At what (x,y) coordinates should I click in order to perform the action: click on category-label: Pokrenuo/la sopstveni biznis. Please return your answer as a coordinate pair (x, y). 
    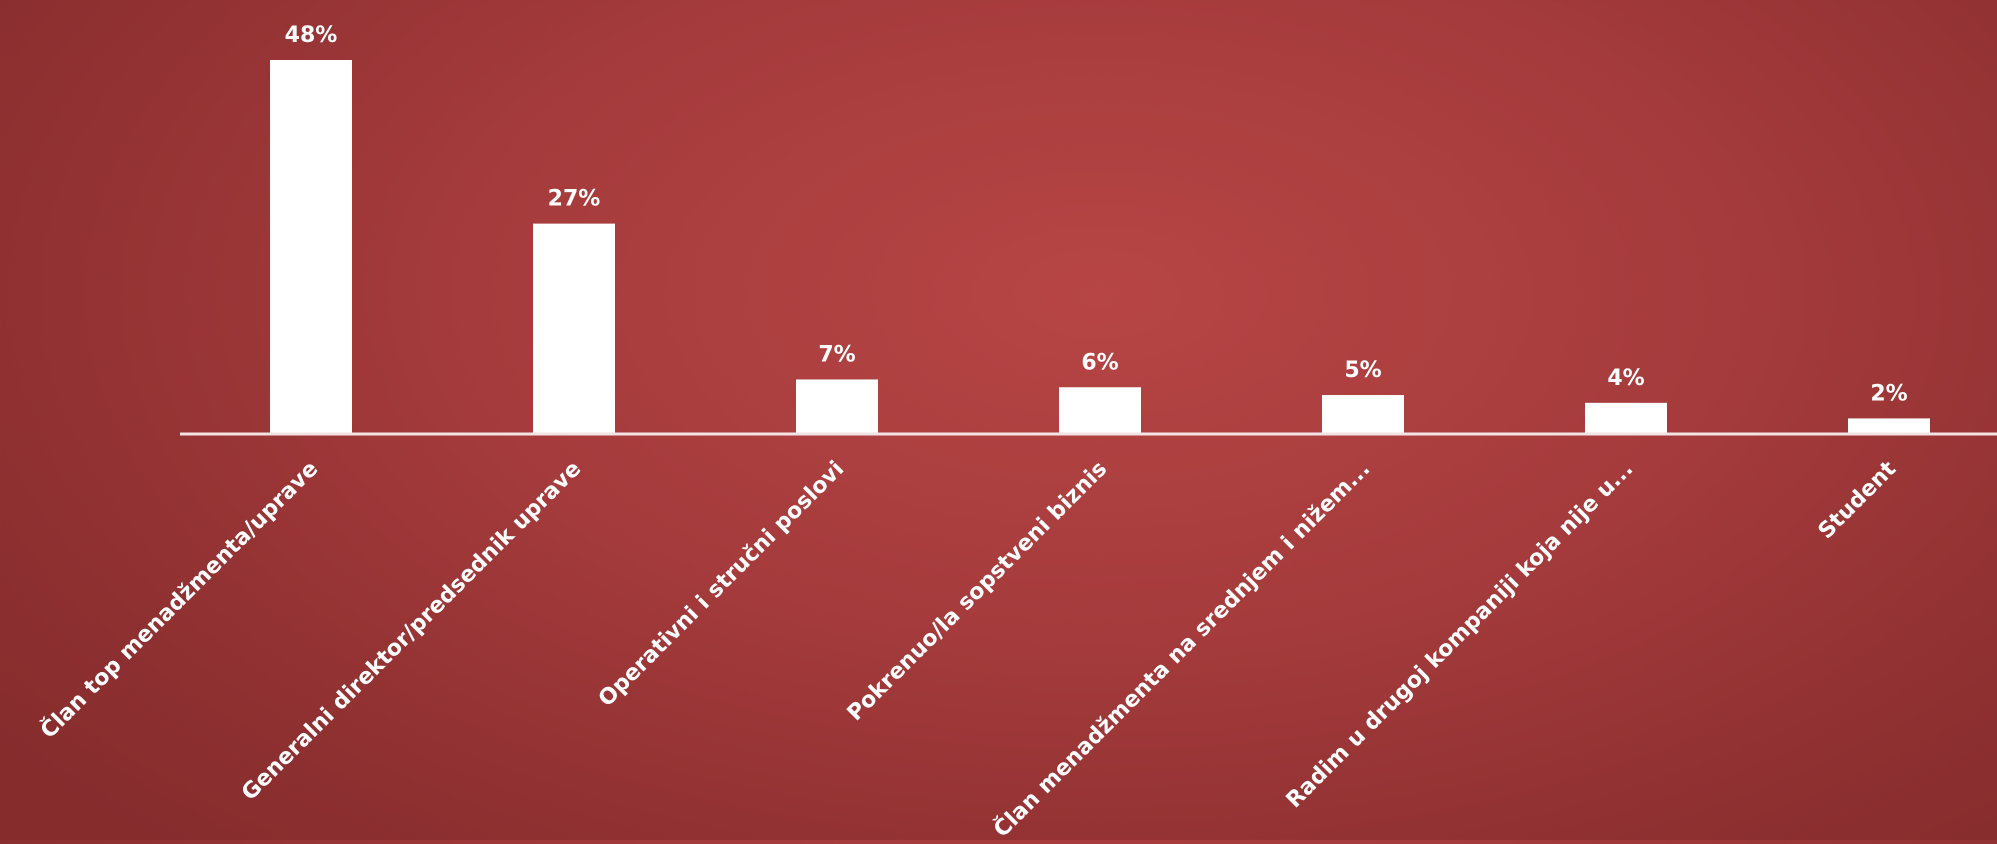
    Looking at the image, I should click on (978, 592).